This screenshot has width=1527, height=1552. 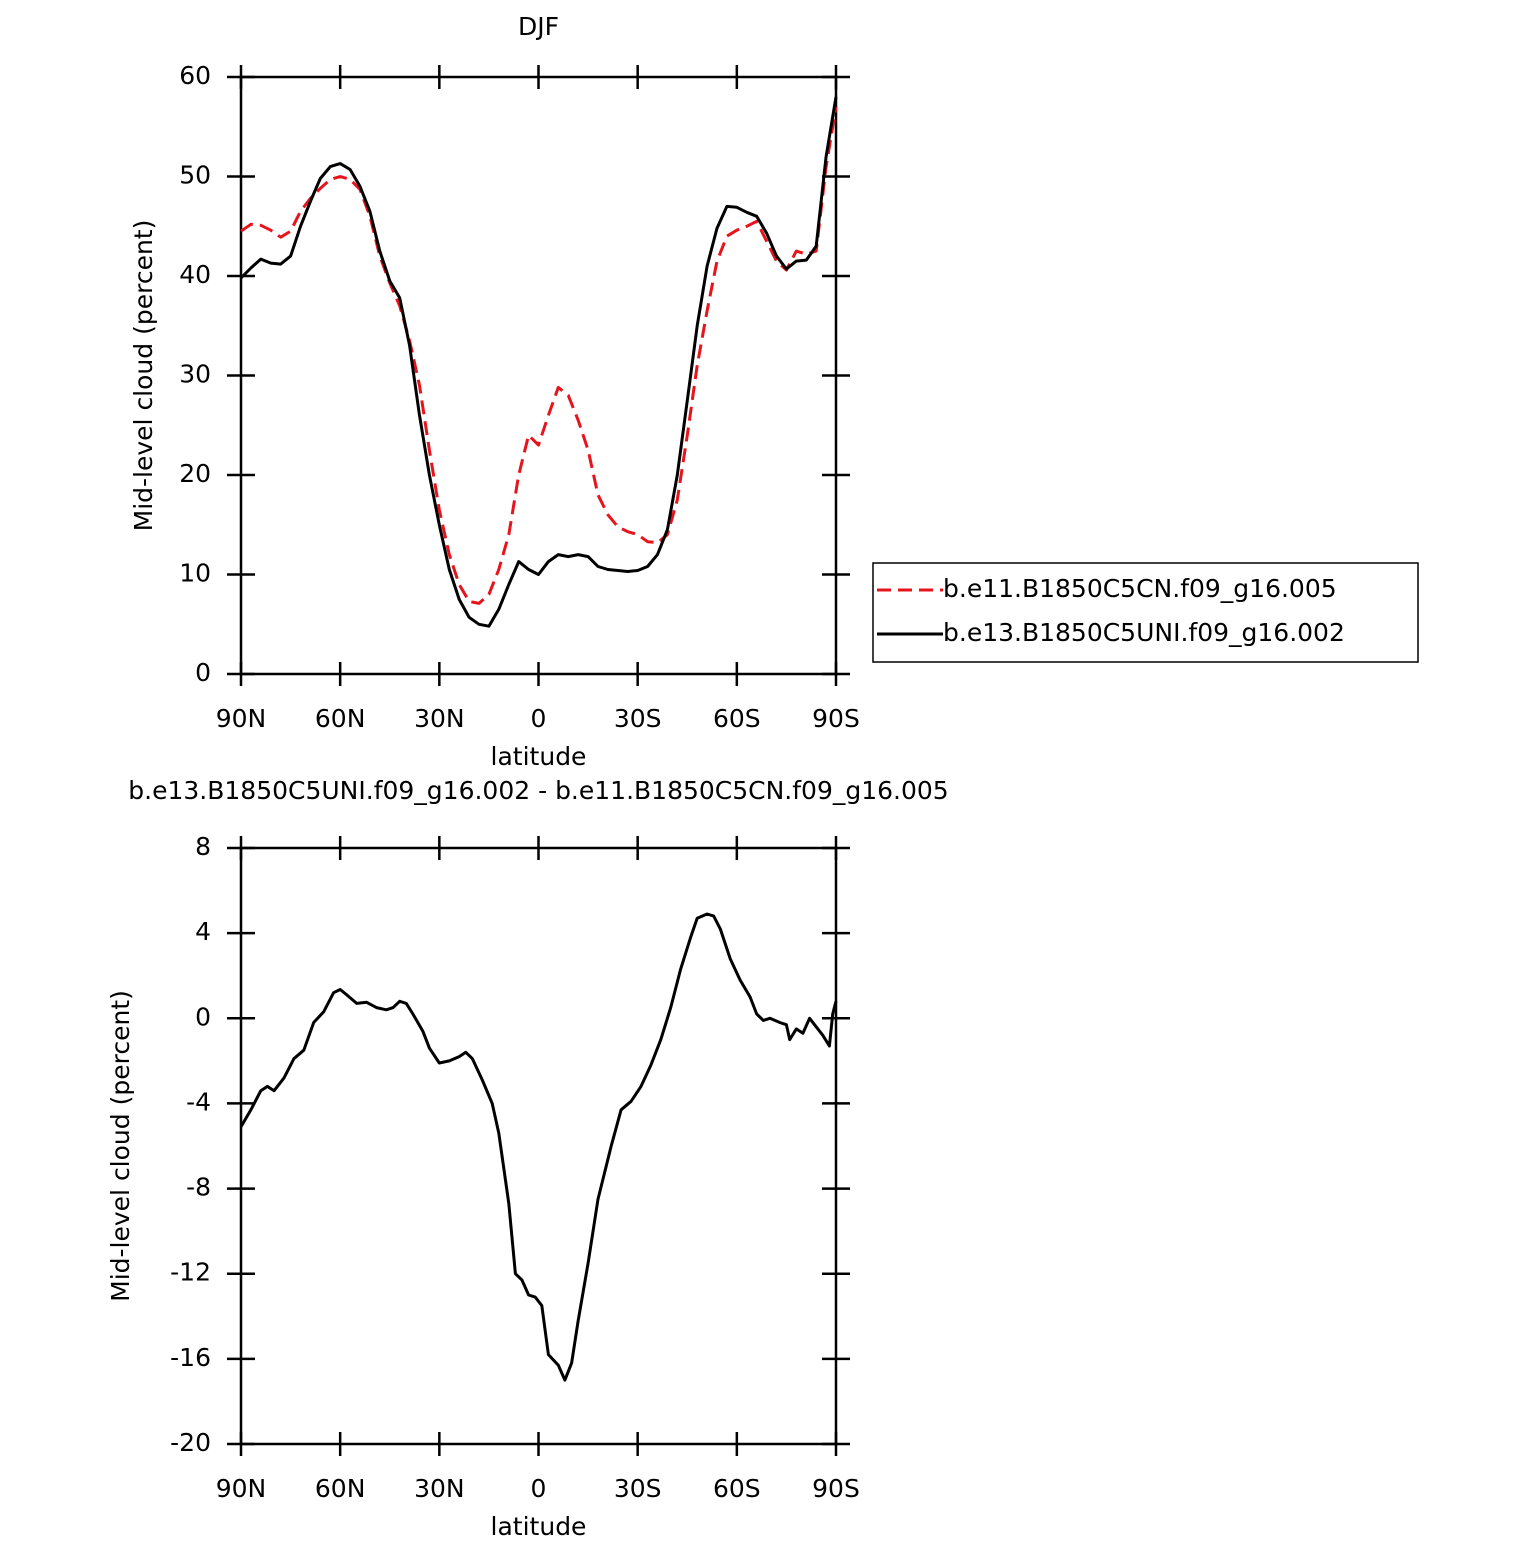 What do you see at coordinates (203, 931) in the screenshot?
I see `y-tick-label: 4` at bounding box center [203, 931].